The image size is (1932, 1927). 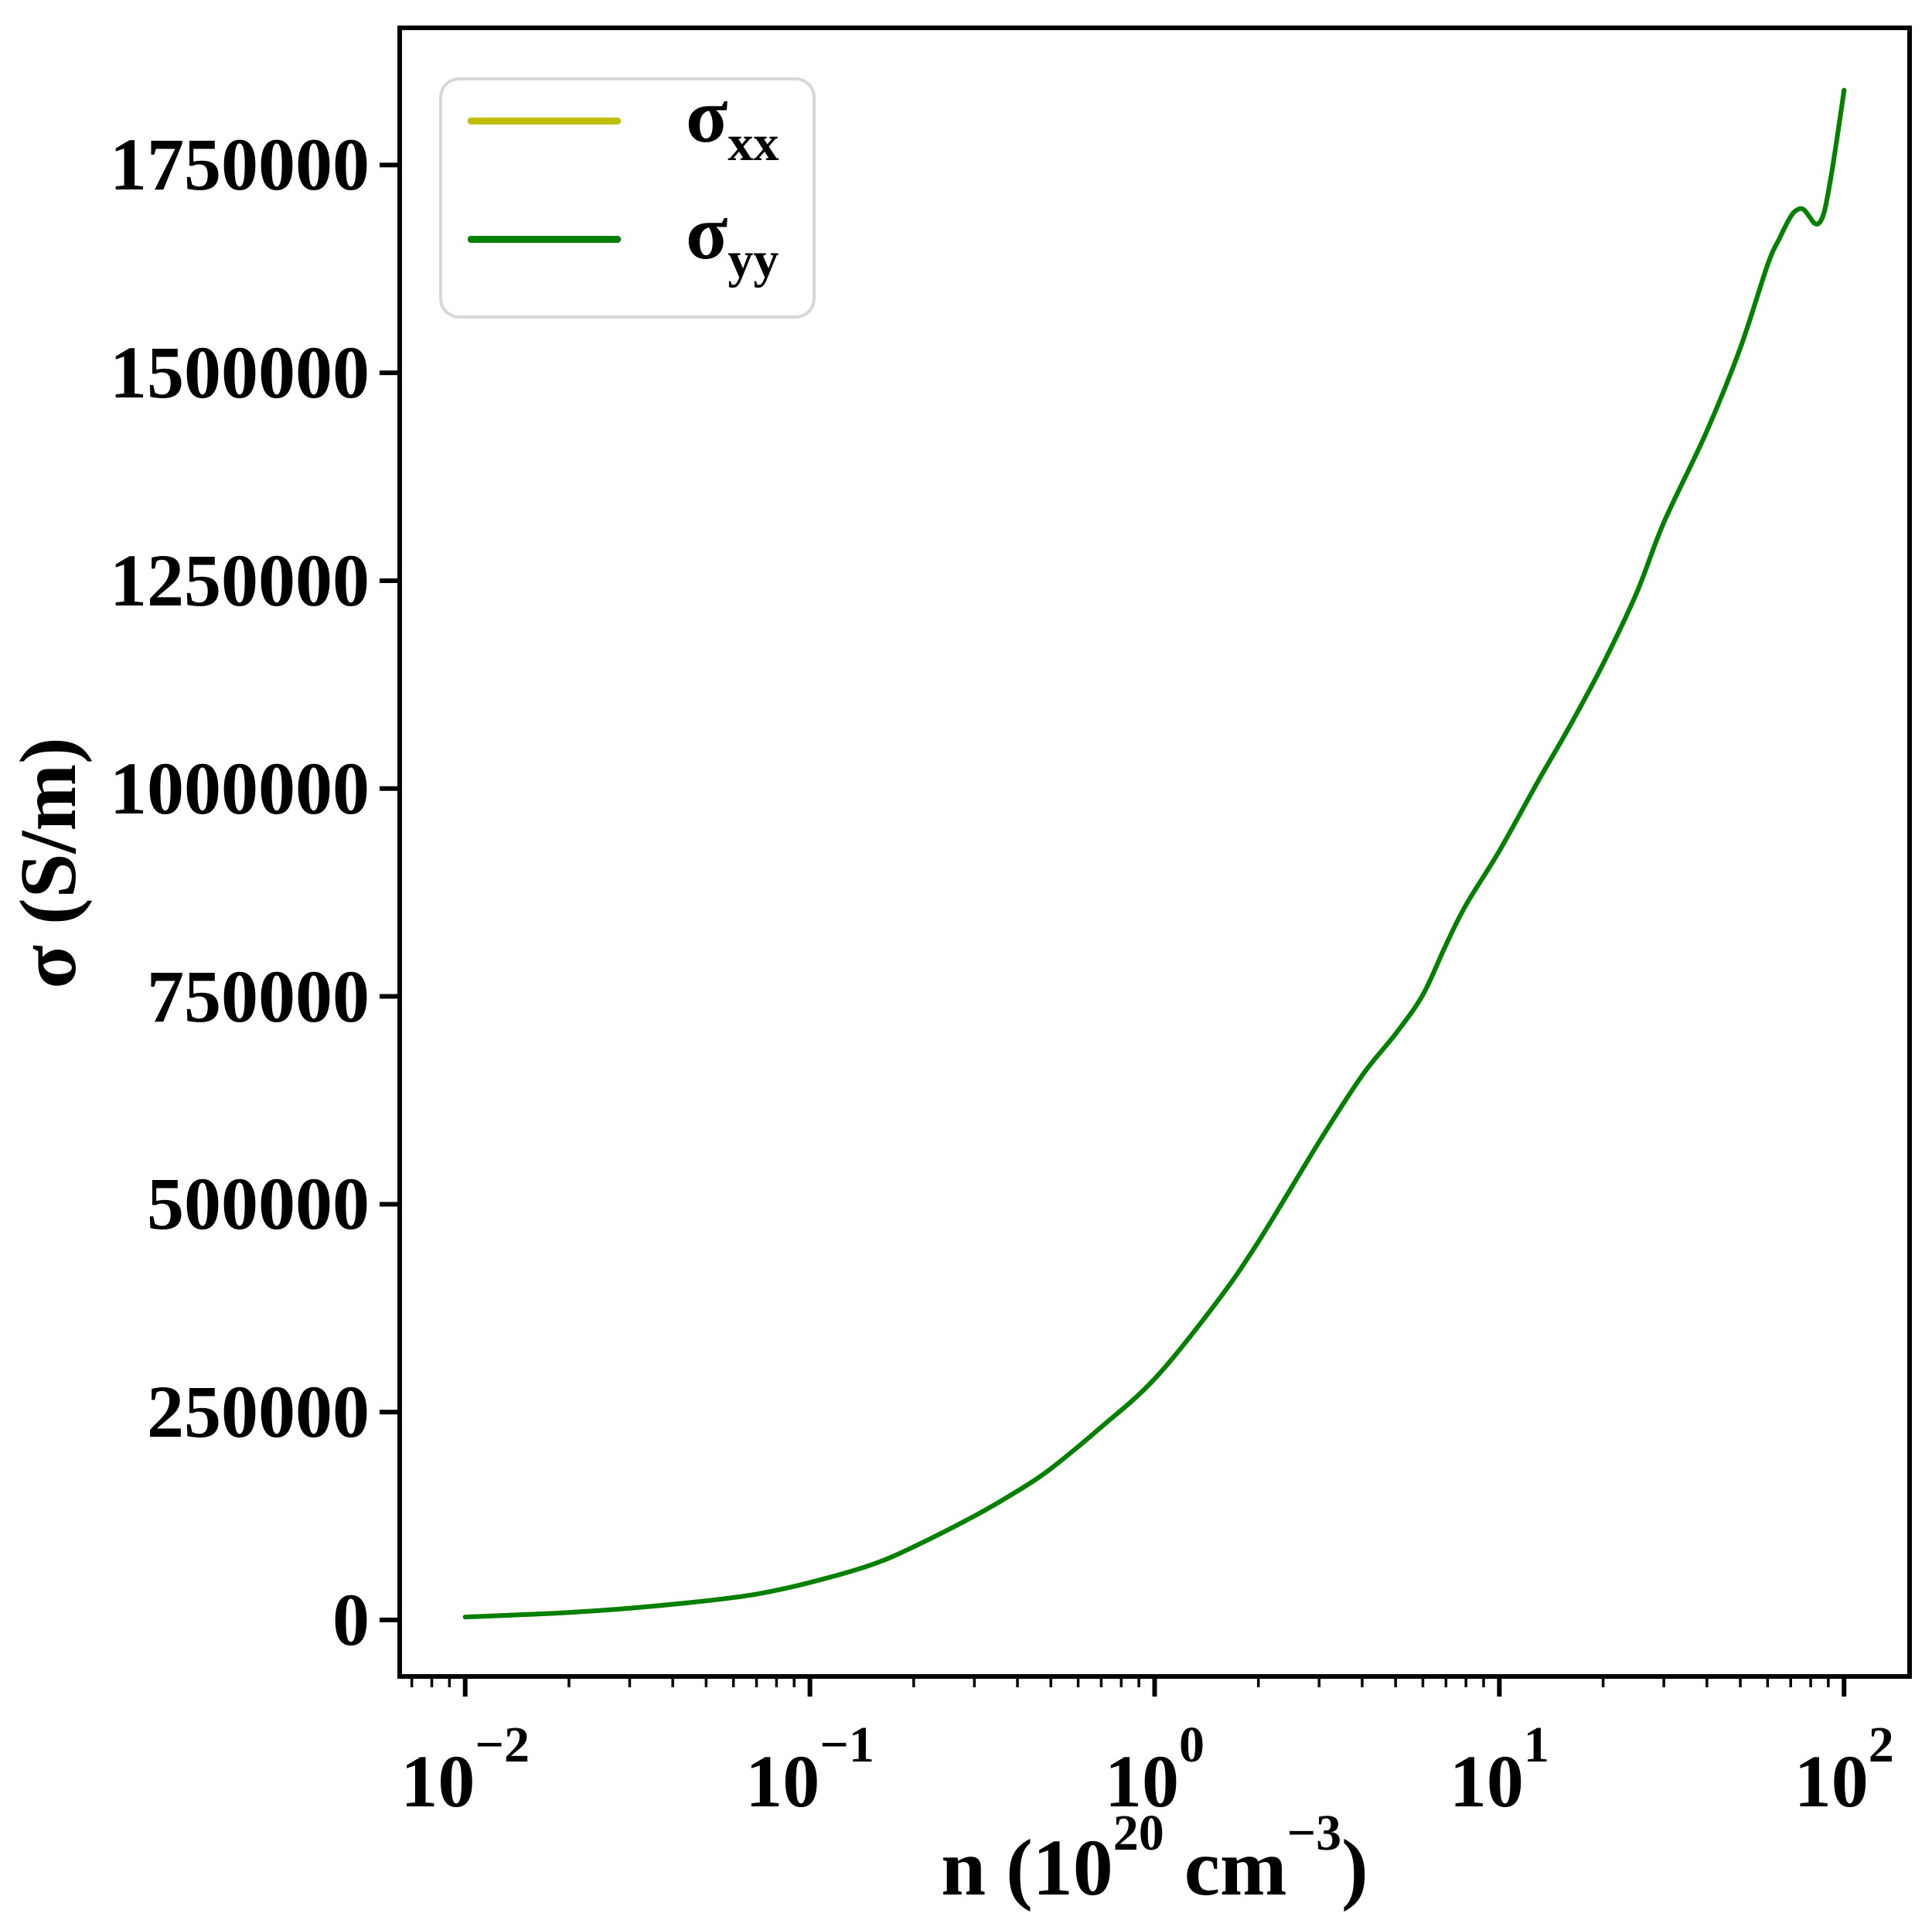 I want to click on x-tick-label: 10⁰, so click(x=1155, y=1769).